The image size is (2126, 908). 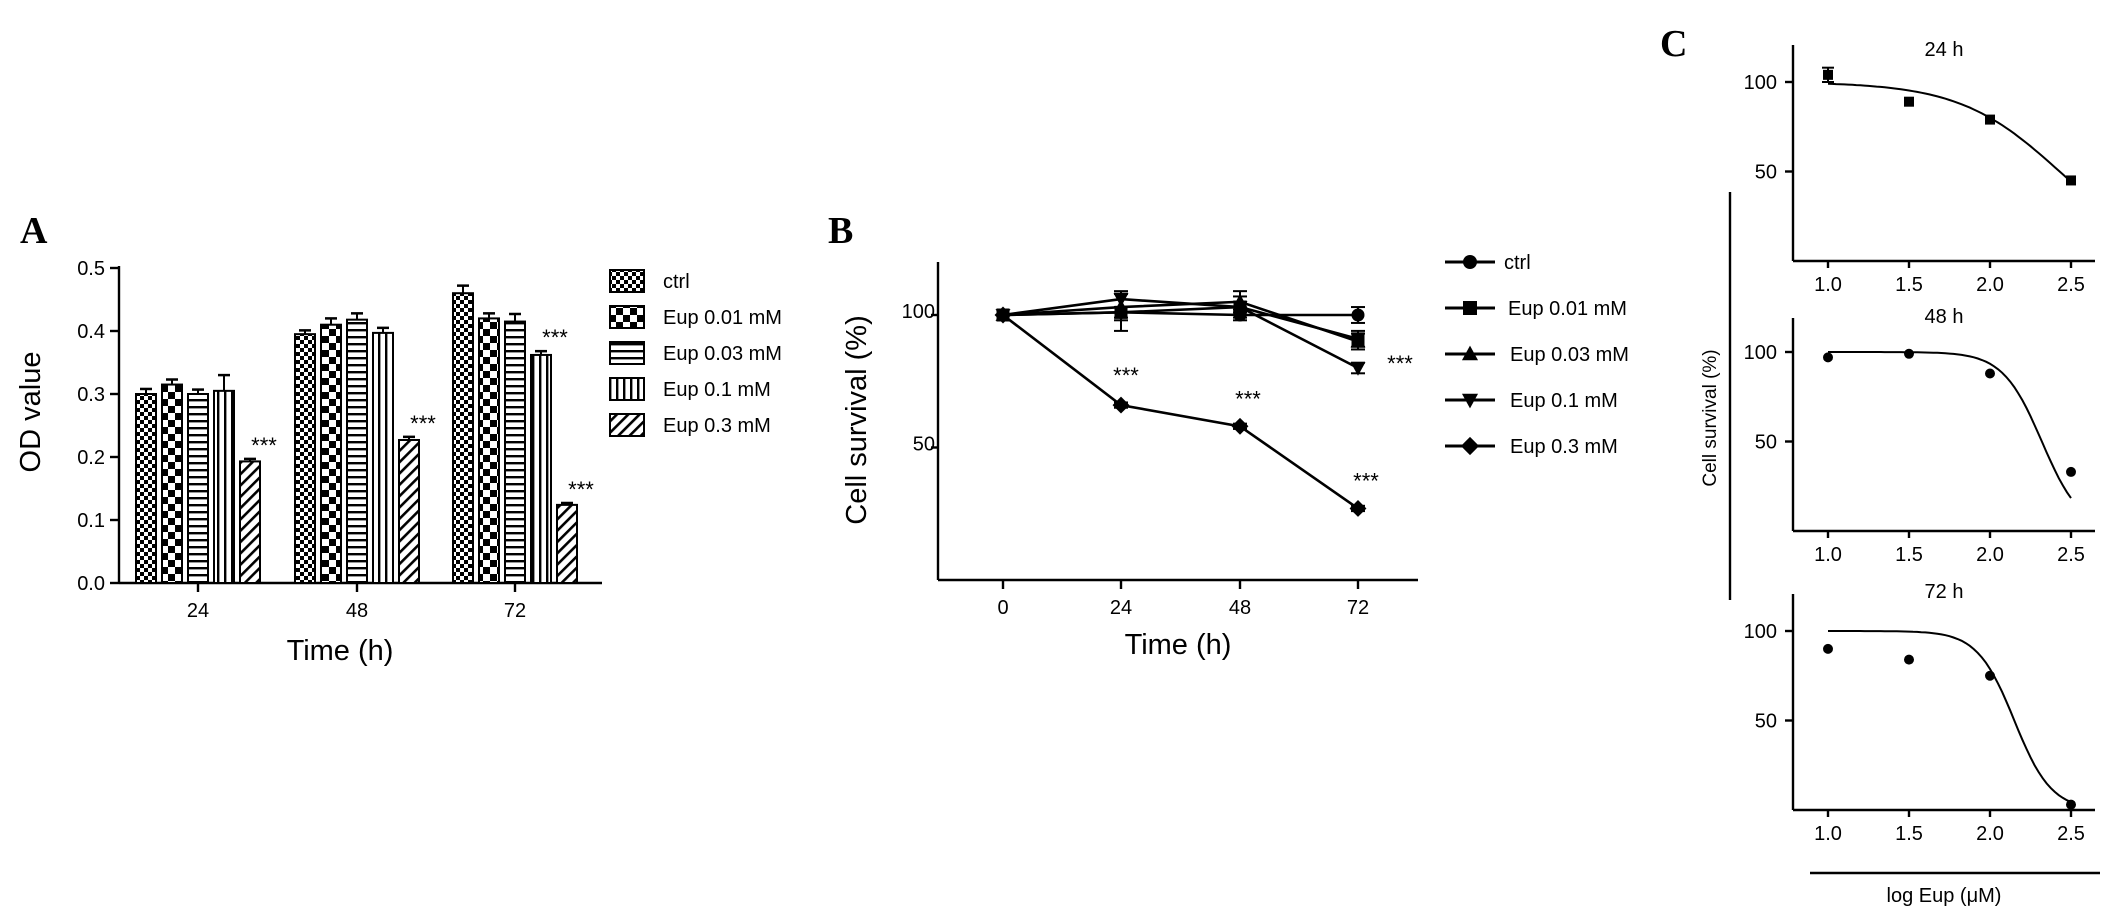 I want to click on b-legend-label: Eup 0.1 mM, so click(x=1564, y=401).